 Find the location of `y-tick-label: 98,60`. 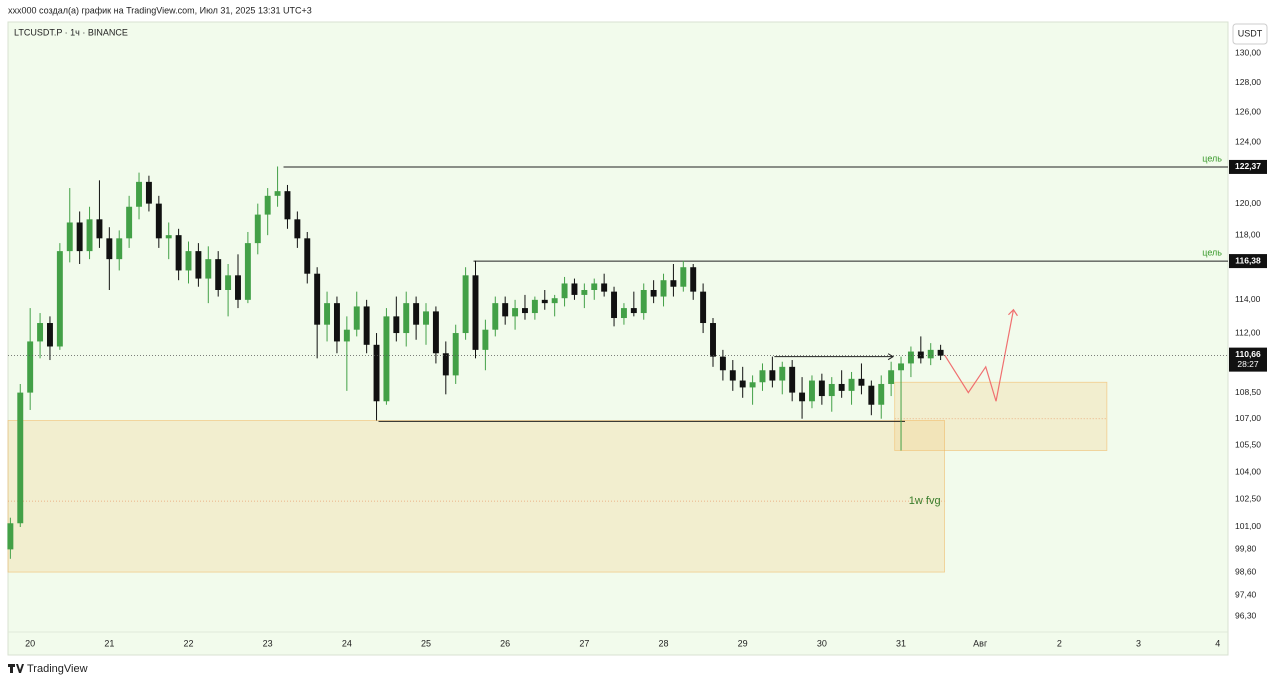

y-tick-label: 98,60 is located at coordinates (1246, 571).